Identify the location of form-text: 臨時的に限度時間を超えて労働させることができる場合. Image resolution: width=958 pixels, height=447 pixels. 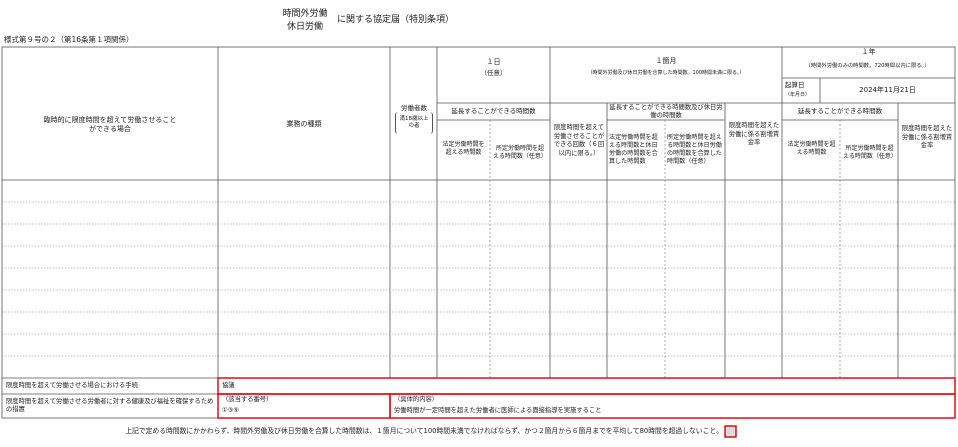
(110, 124).